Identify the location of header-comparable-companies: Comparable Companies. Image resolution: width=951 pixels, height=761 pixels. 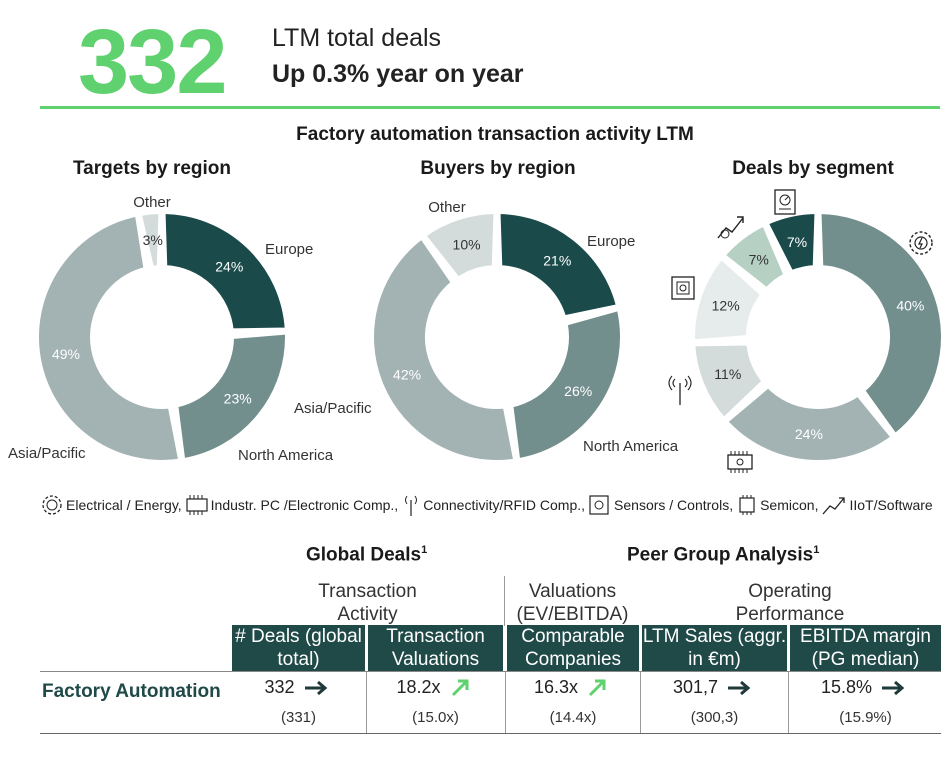
(573, 648).